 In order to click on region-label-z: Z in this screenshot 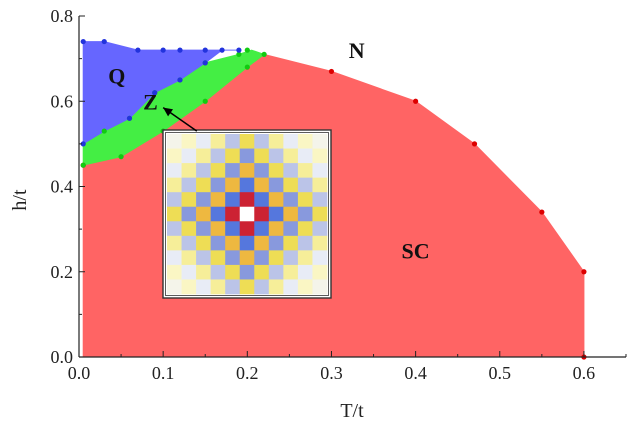, I will do `click(150, 101)`.